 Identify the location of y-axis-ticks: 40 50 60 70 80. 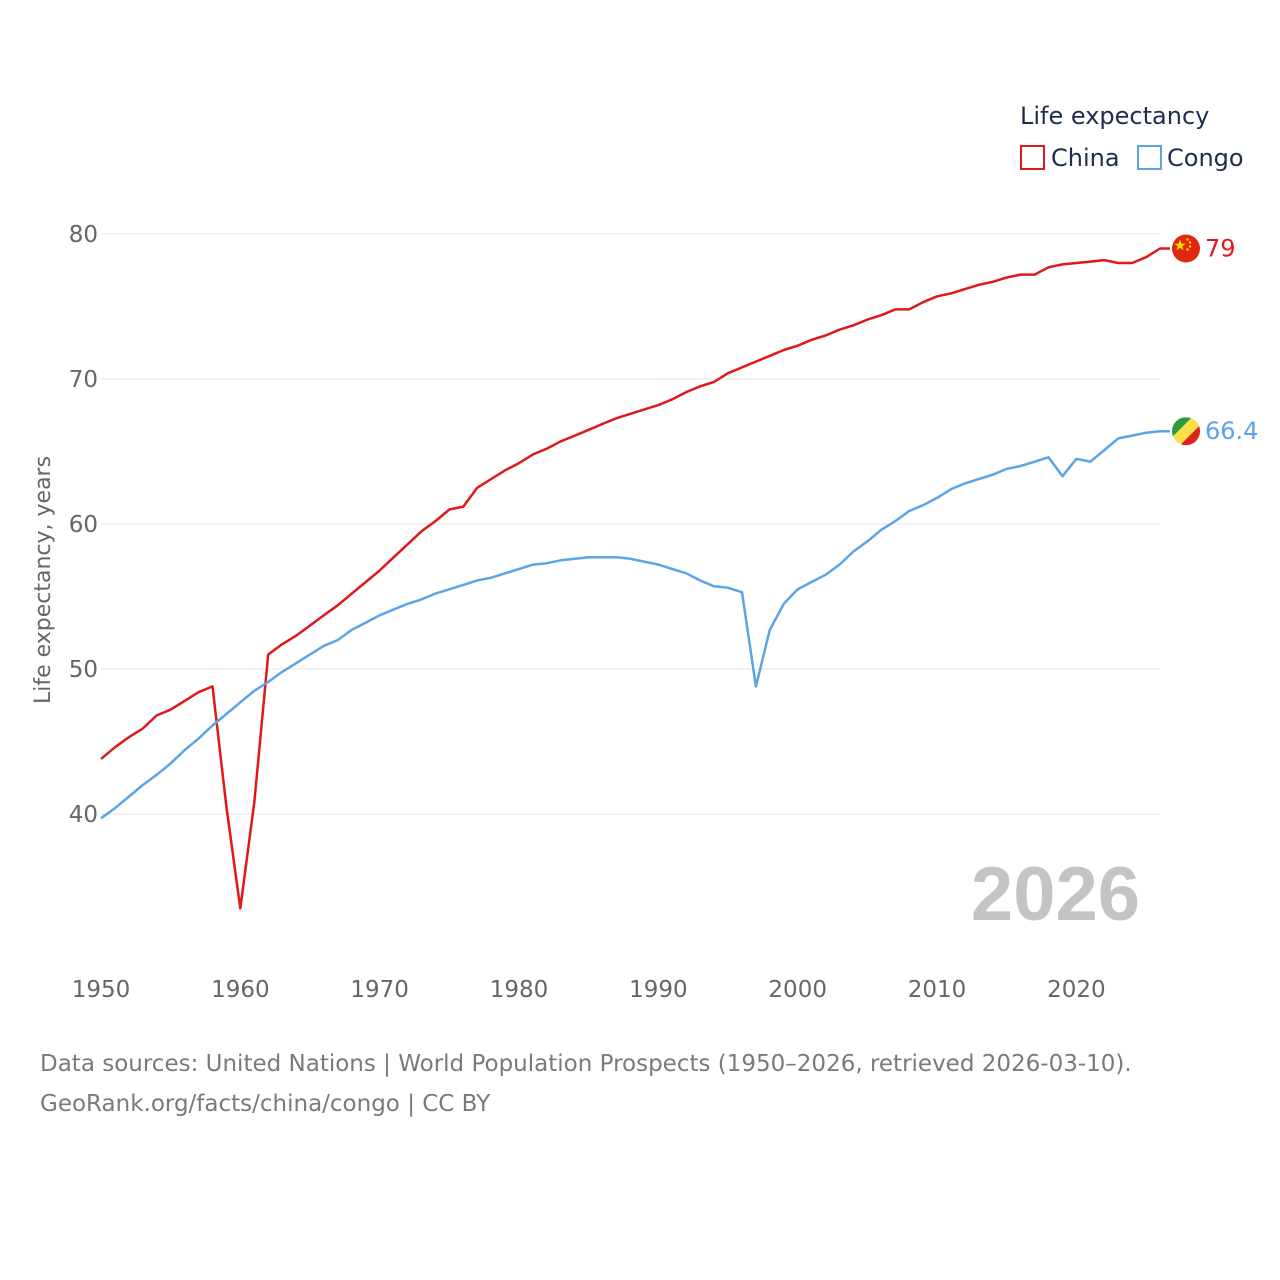
(83, 525).